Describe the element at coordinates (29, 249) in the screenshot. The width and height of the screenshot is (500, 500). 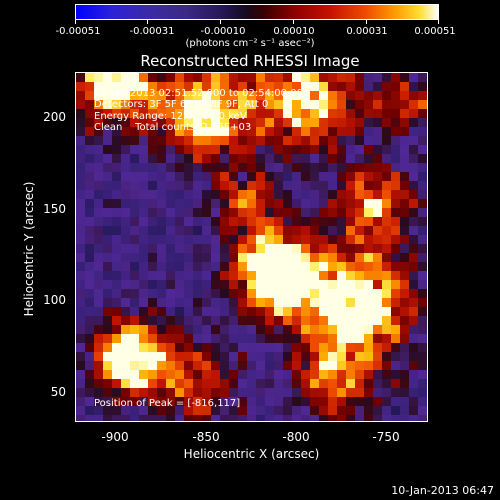
I see `y-axis-title: Heliocentric Y (arcsec)` at that location.